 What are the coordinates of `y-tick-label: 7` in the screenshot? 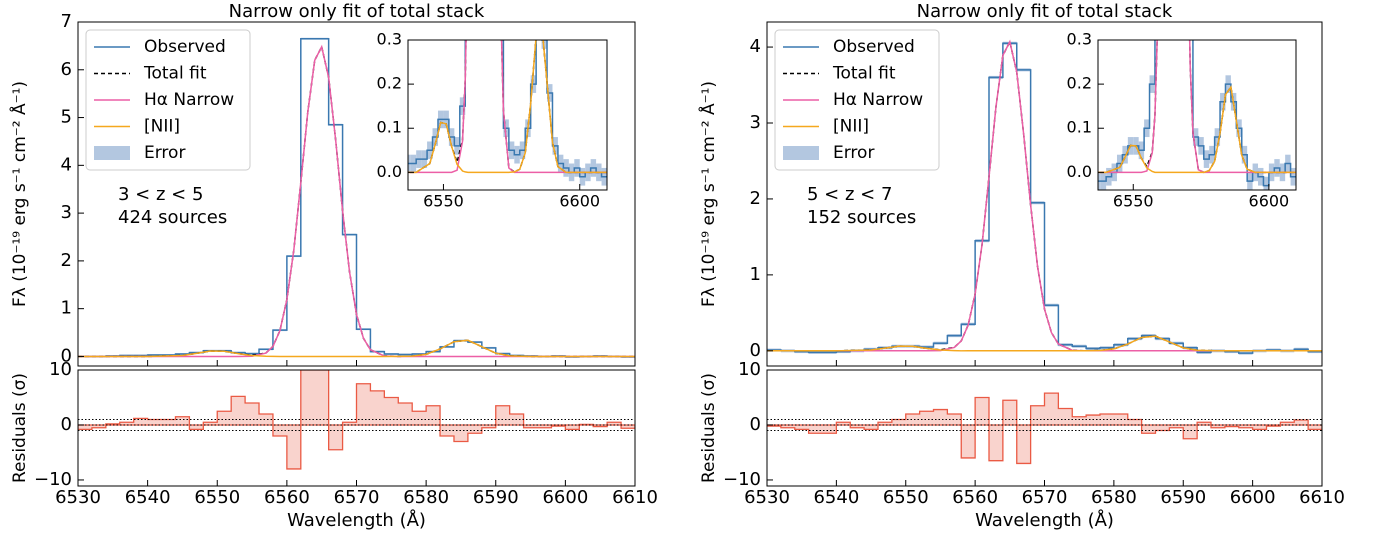 It's located at (66, 21).